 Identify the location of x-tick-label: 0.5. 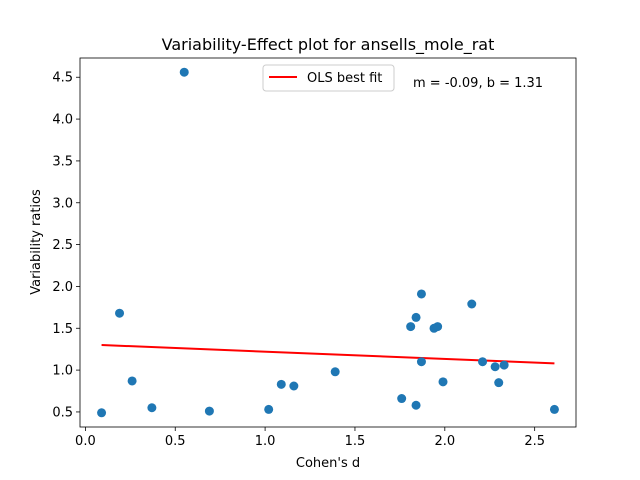
(175, 441).